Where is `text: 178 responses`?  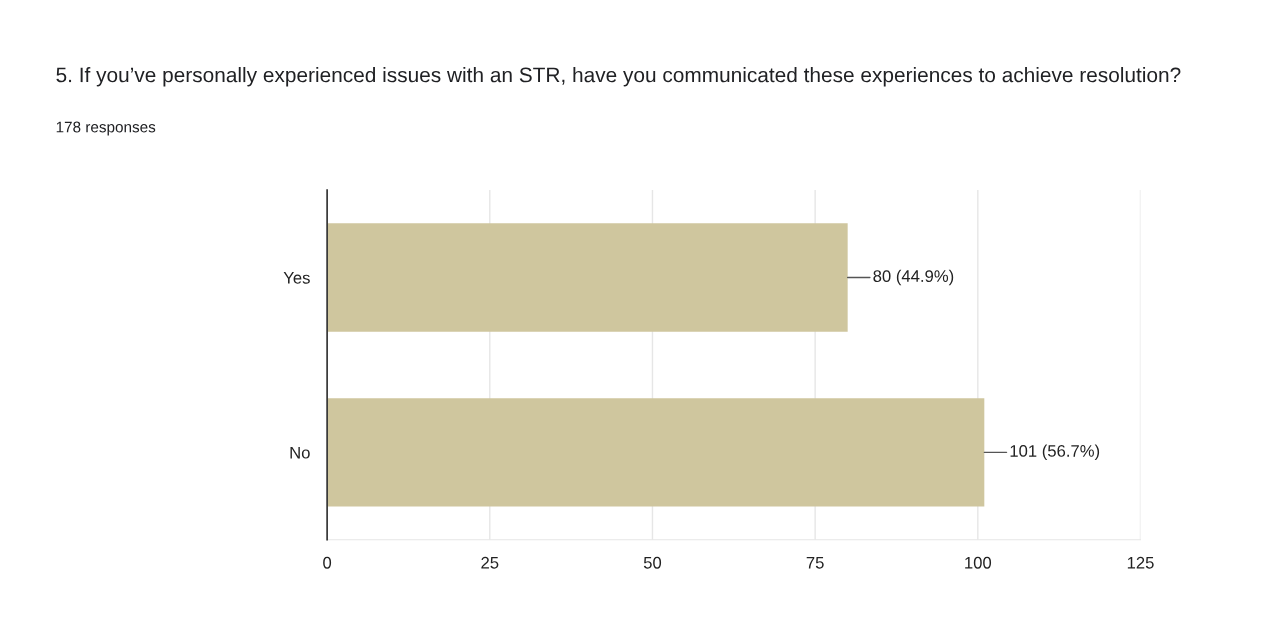
text: 178 responses is located at coordinates (106, 128).